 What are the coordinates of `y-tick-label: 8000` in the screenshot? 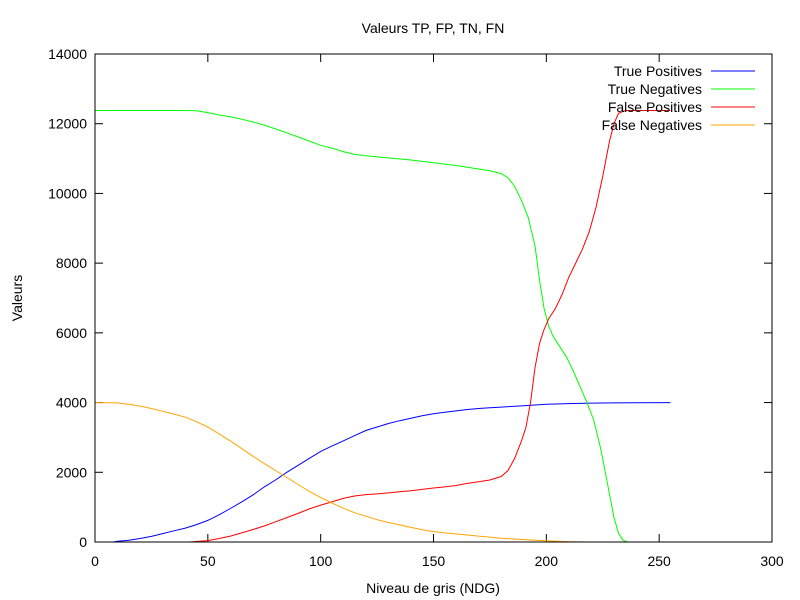 It's located at (71, 263).